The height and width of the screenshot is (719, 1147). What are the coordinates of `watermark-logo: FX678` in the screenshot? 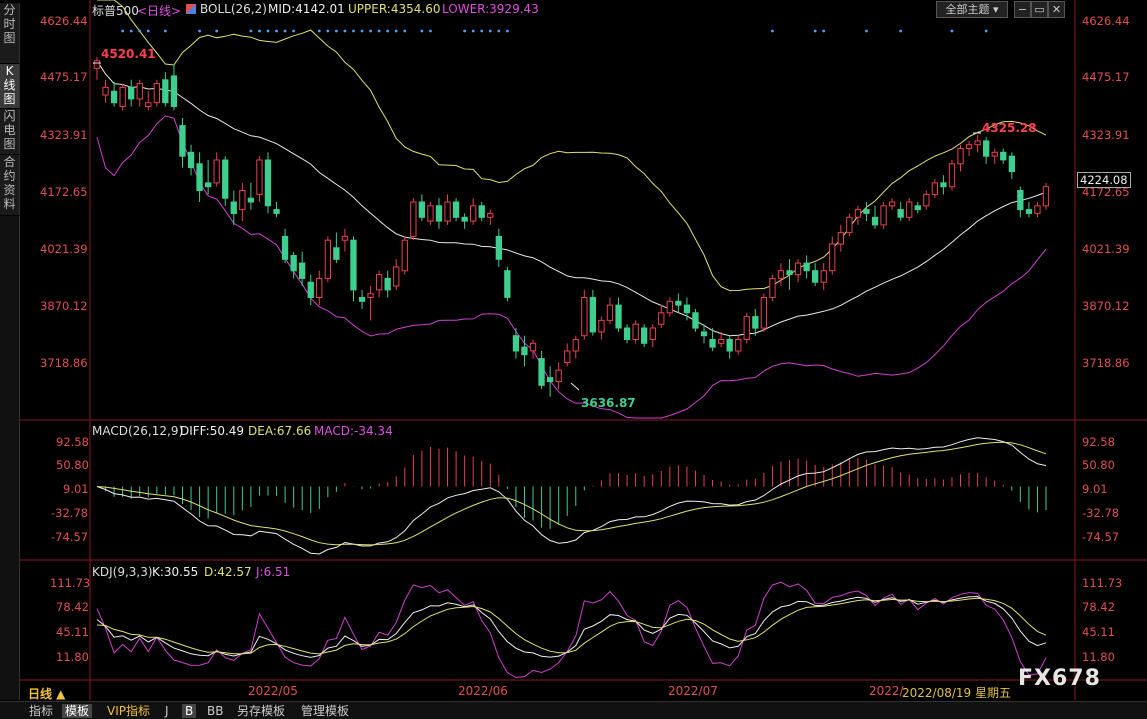 It's located at (1059, 678).